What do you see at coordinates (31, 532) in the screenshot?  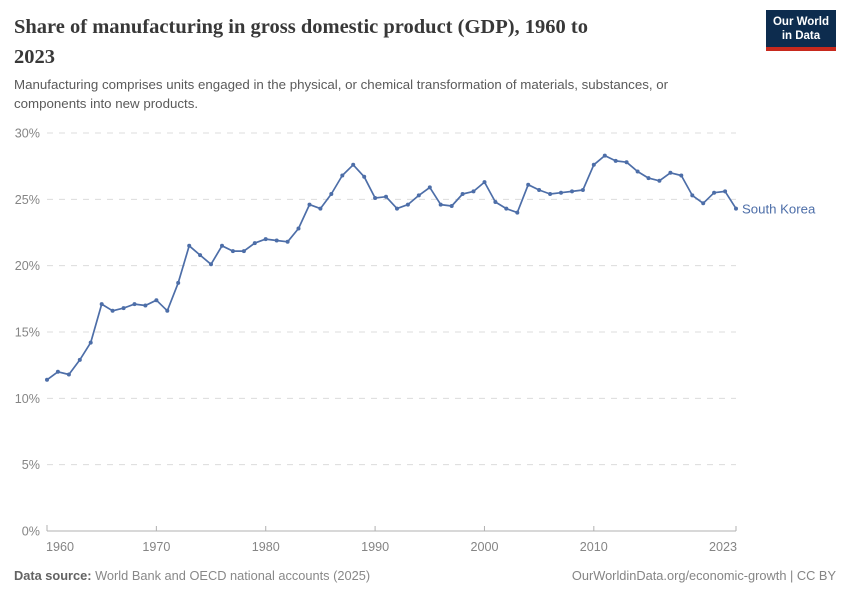 I see `y-axis-label: 0%` at bounding box center [31, 532].